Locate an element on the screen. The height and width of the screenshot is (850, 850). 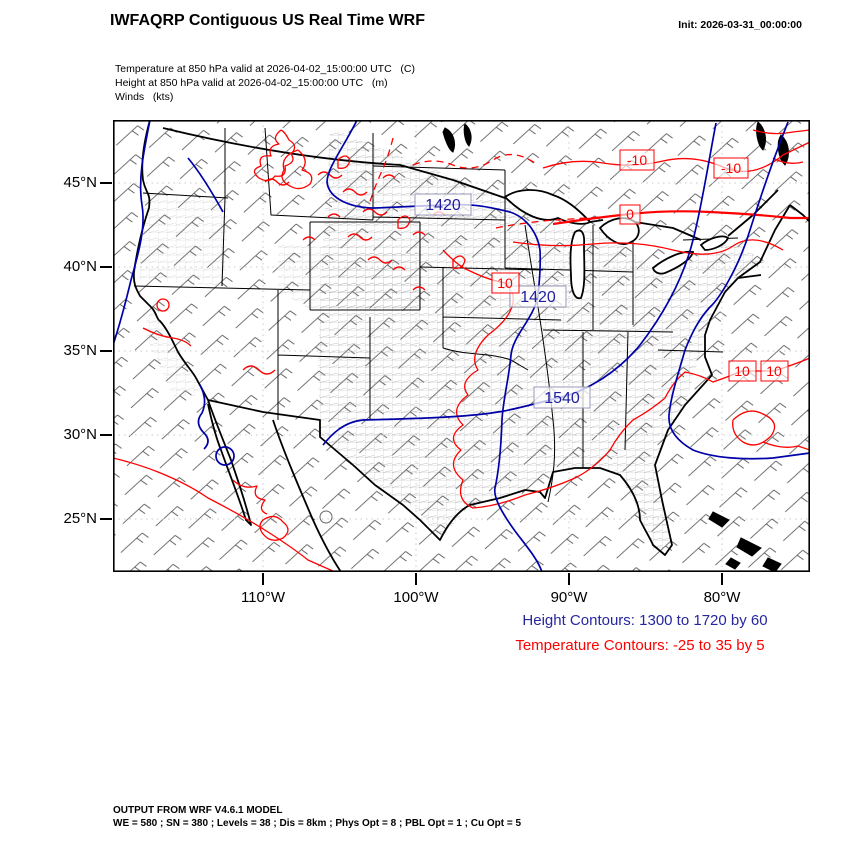
field-caption-winds: Winds (kts) is located at coordinates (144, 97).